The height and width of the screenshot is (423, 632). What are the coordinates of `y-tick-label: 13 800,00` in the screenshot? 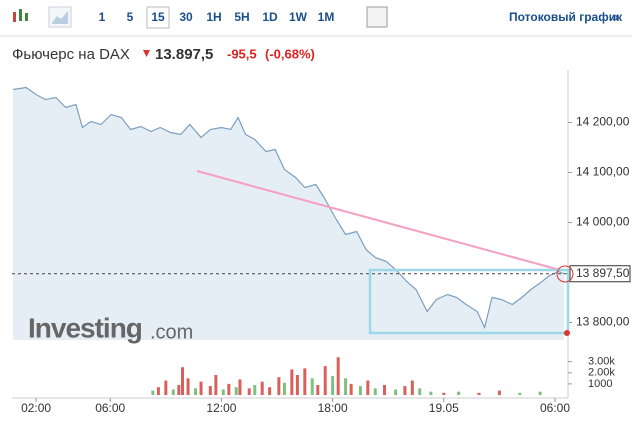 It's located at (603, 322).